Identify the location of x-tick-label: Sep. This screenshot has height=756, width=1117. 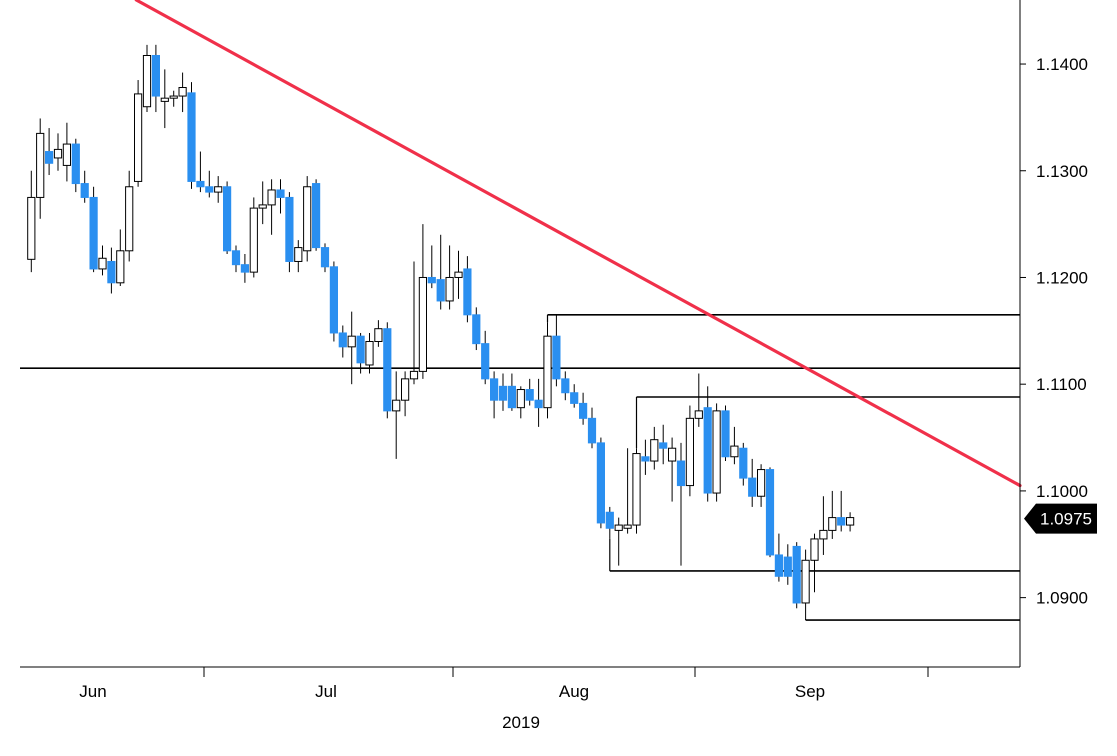
(810, 691).